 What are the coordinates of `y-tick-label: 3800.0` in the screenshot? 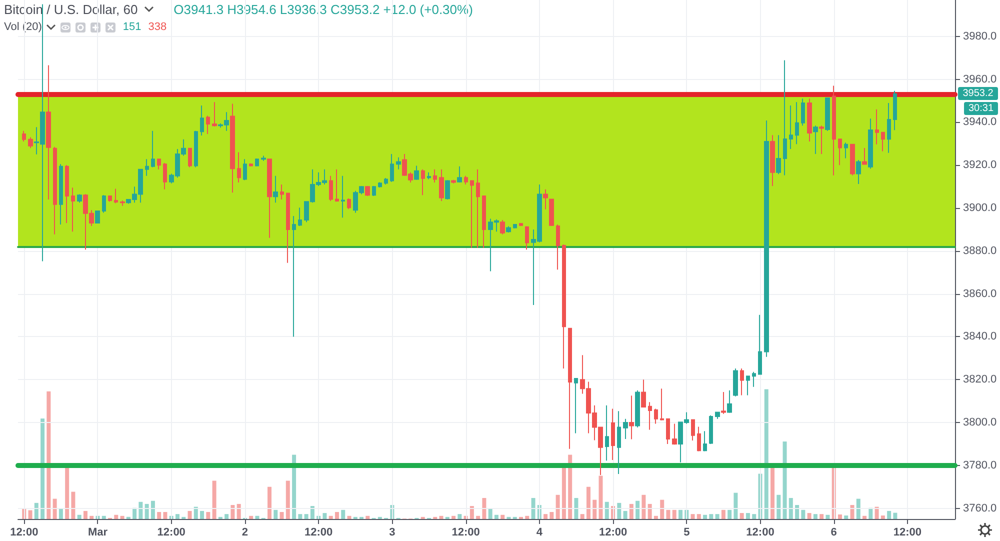 It's located at (980, 422).